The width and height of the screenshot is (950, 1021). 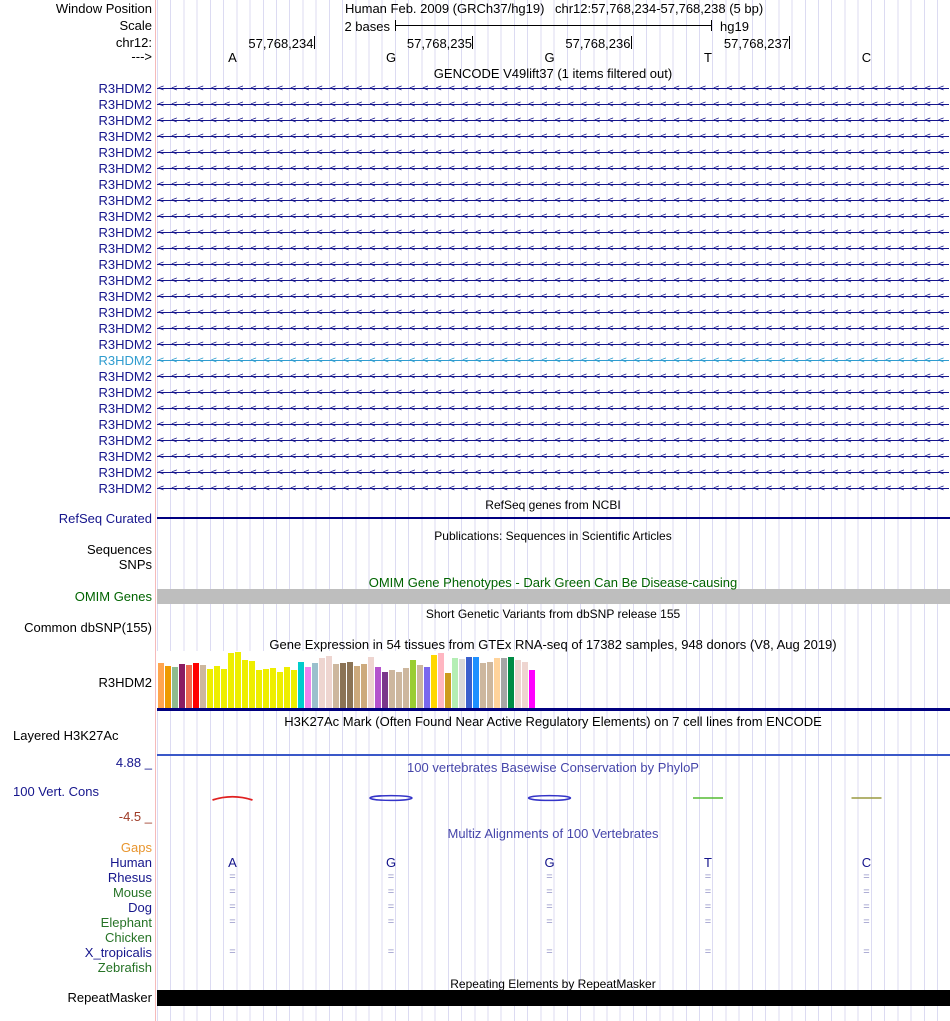 I want to click on multiz-species-row: Gaps, so click(x=475, y=847).